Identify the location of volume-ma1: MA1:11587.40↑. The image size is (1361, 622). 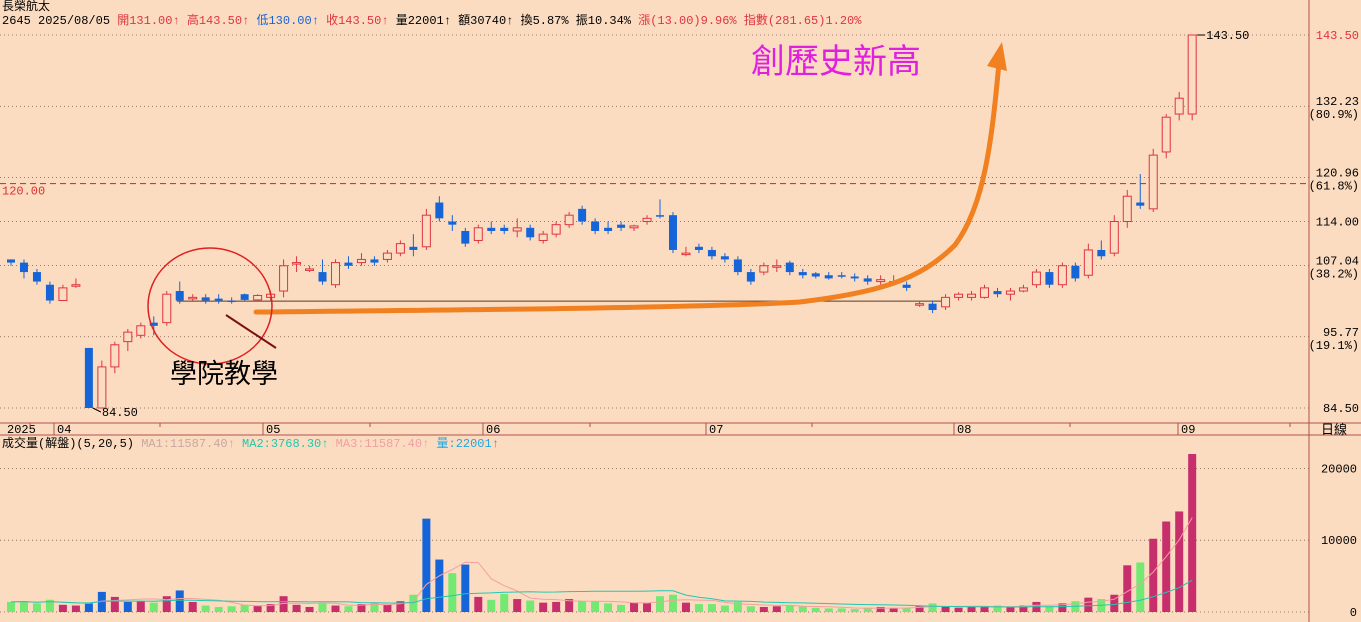
(188, 444).